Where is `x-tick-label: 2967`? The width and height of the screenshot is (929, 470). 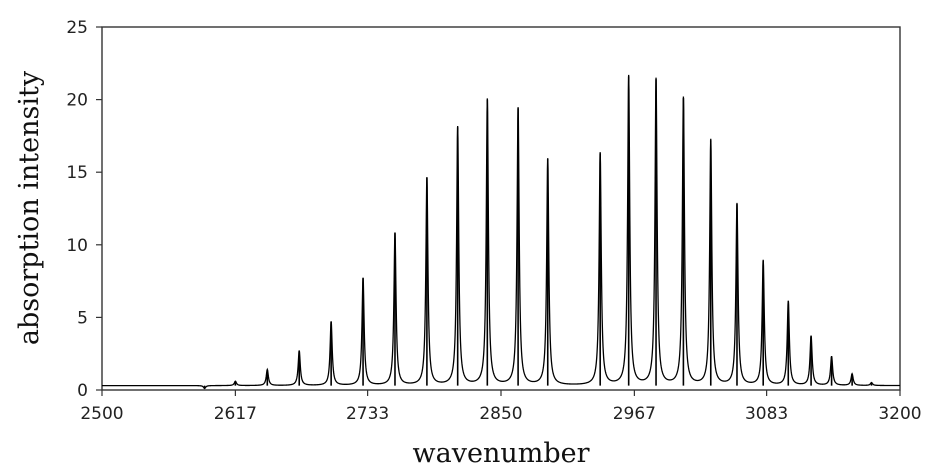
x-tick-label: 2967 is located at coordinates (634, 414).